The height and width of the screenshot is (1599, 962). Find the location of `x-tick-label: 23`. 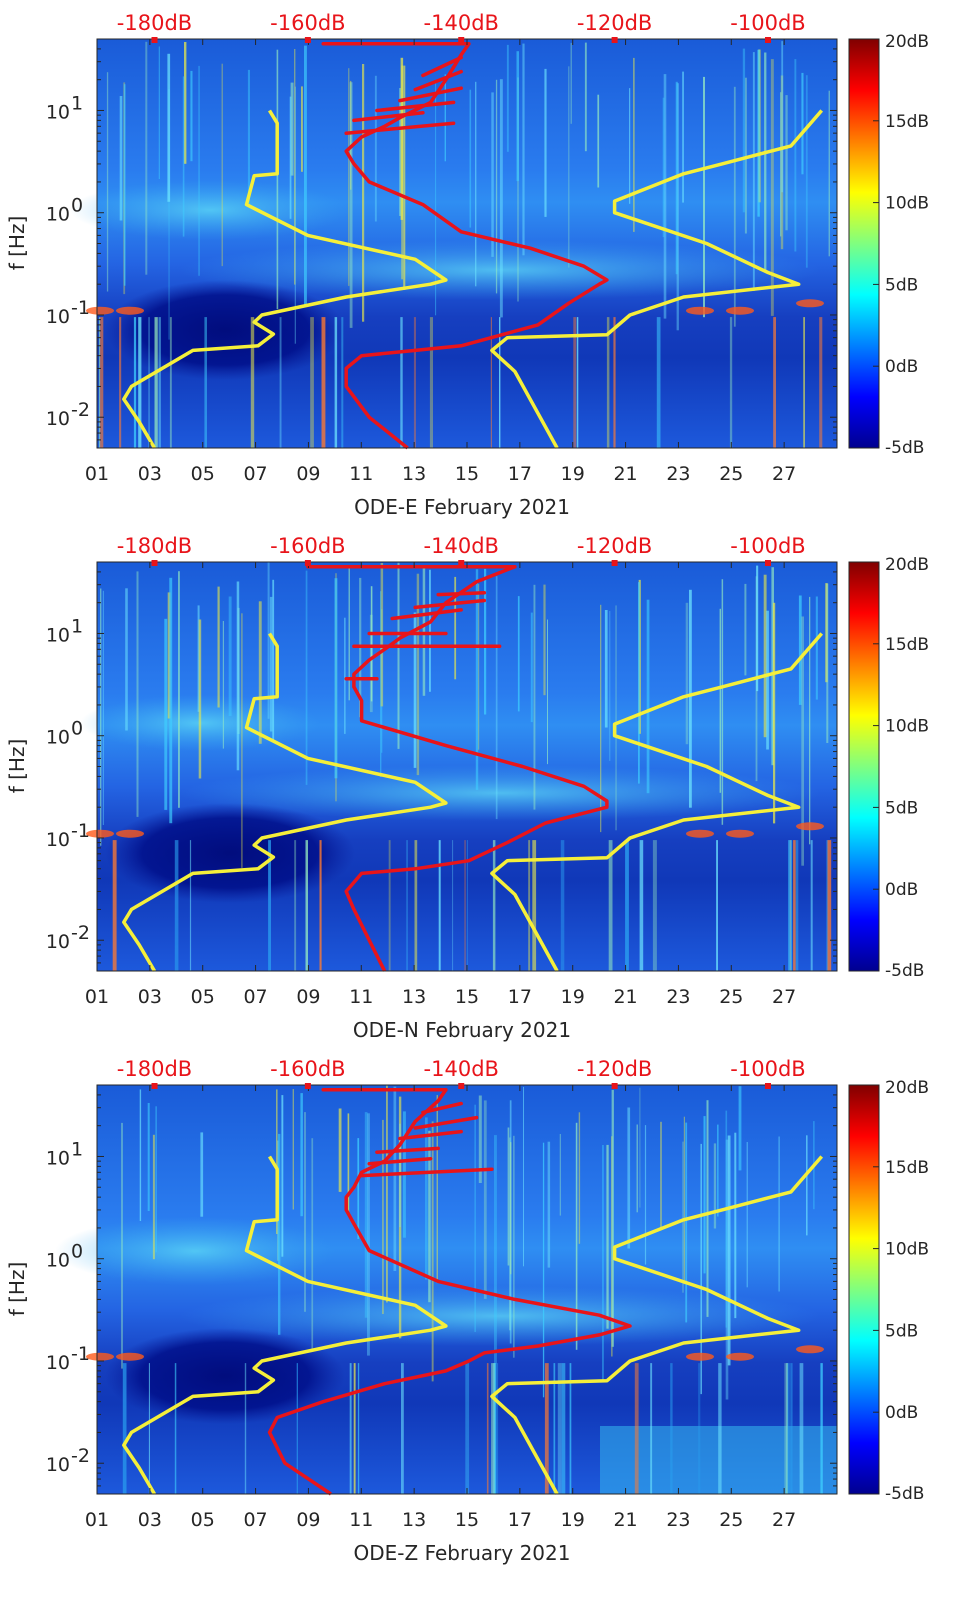

x-tick-label: 23 is located at coordinates (678, 1520).